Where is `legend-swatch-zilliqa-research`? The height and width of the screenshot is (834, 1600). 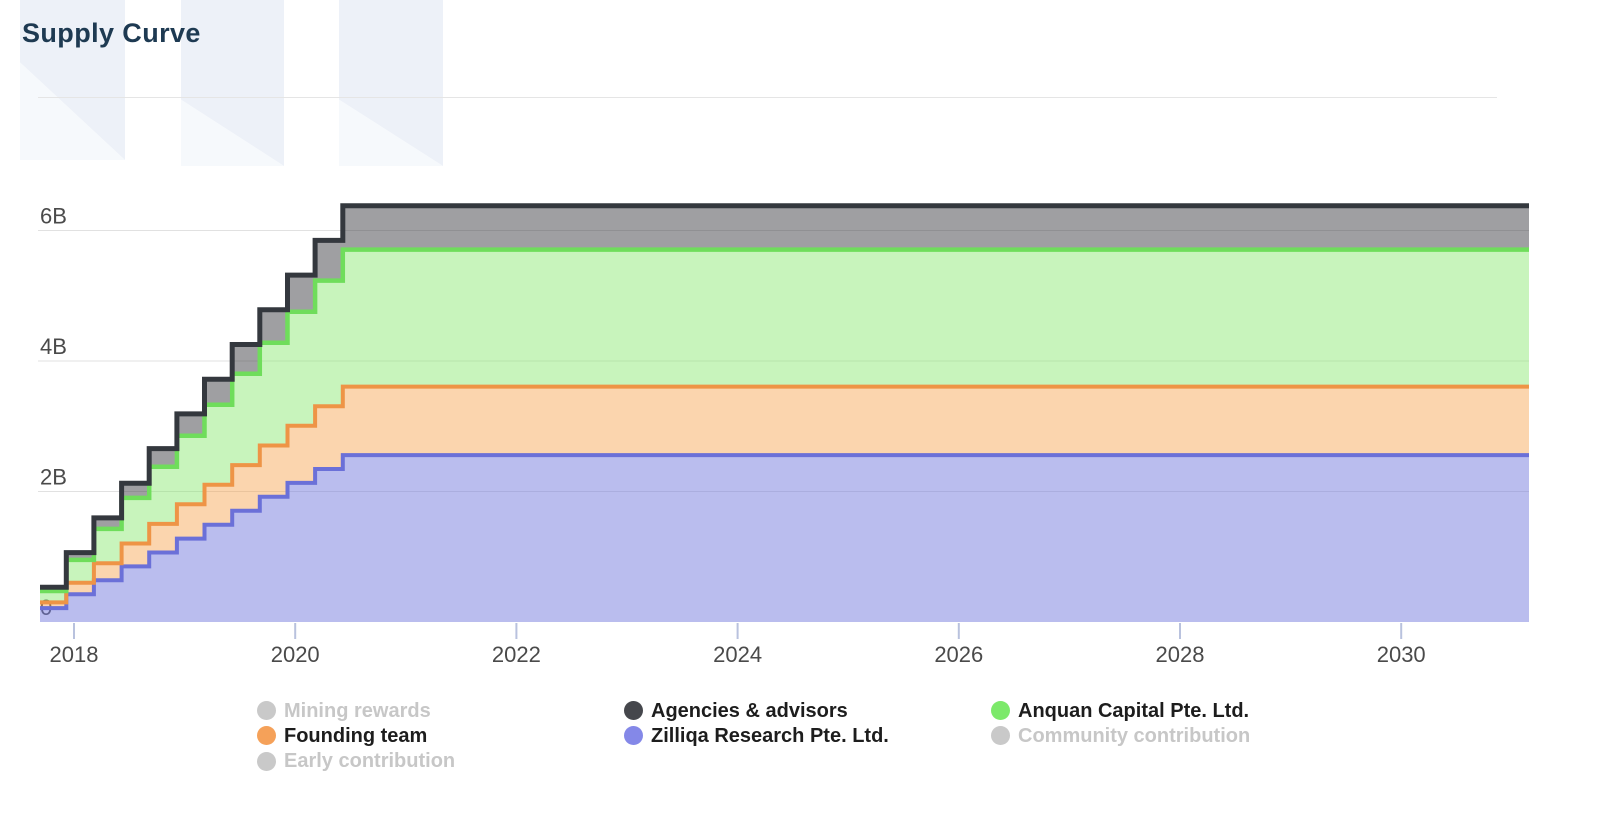 legend-swatch-zilliqa-research is located at coordinates (633, 736).